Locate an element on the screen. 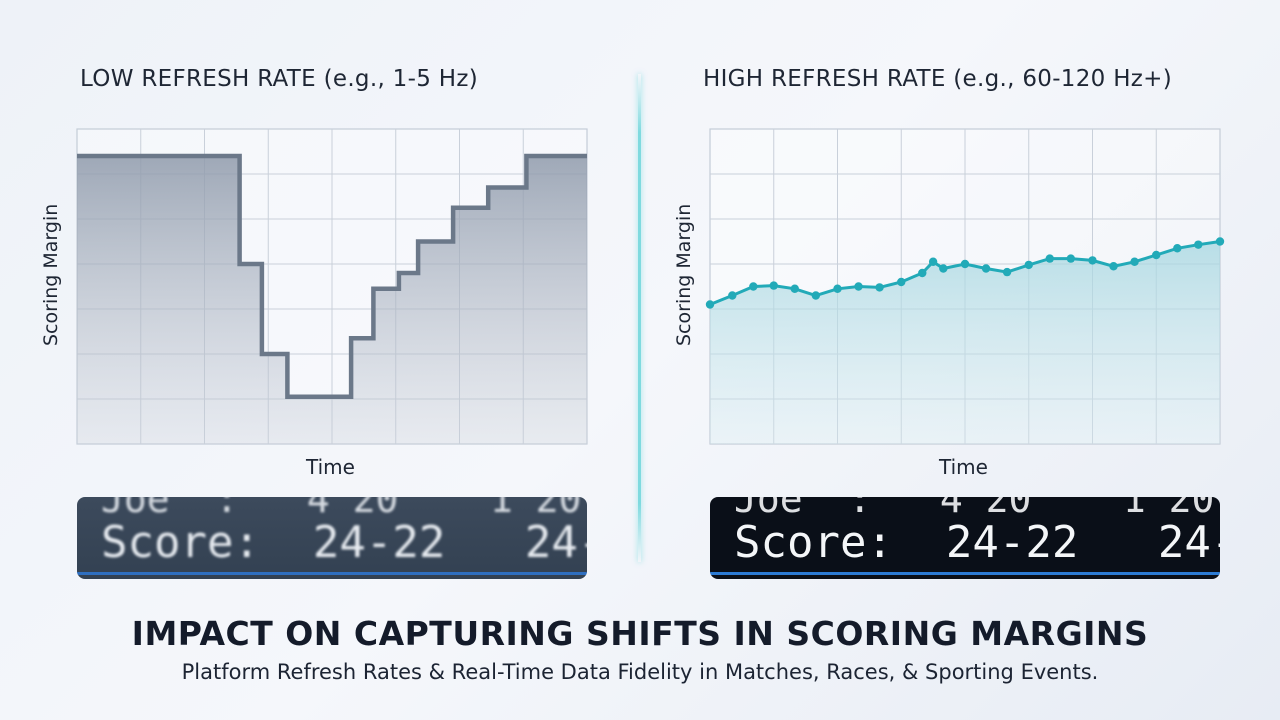  panel-divider is located at coordinates (639, 318).